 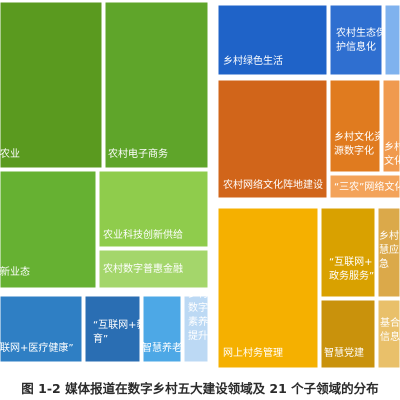 What do you see at coordinates (344, 352) in the screenshot?
I see `treemap-cell-label: 智慧党建` at bounding box center [344, 352].